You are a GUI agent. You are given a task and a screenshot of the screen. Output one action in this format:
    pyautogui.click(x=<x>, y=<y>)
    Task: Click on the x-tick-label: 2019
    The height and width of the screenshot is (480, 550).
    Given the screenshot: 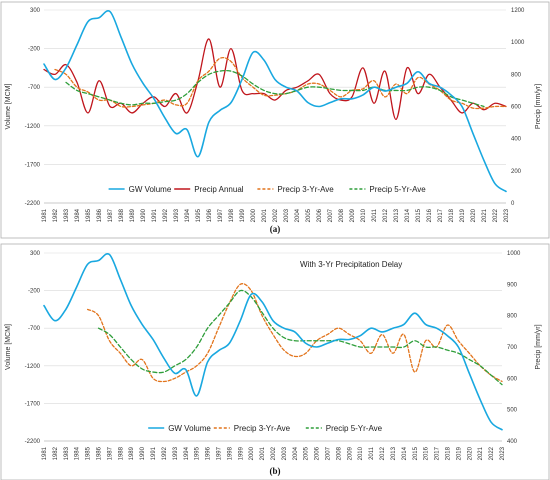 What is the action you would take?
    pyautogui.click(x=463, y=215)
    